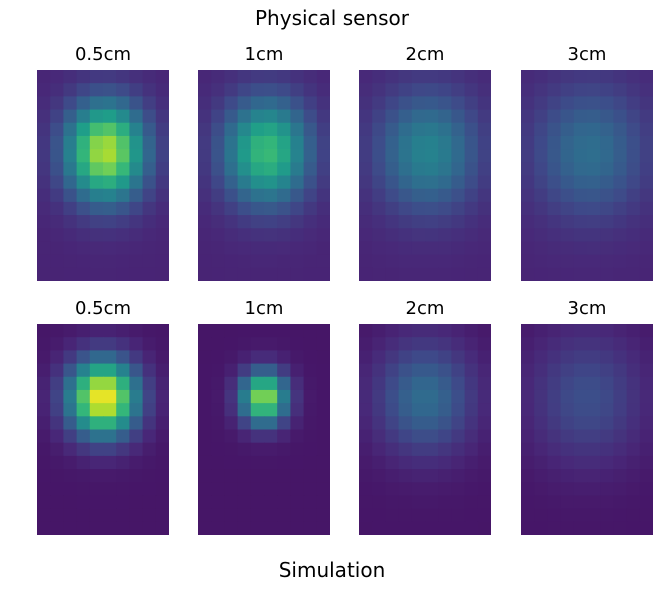 The width and height of the screenshot is (664, 594). Describe the element at coordinates (587, 54) in the screenshot. I see `panel-title: 3cm` at that location.